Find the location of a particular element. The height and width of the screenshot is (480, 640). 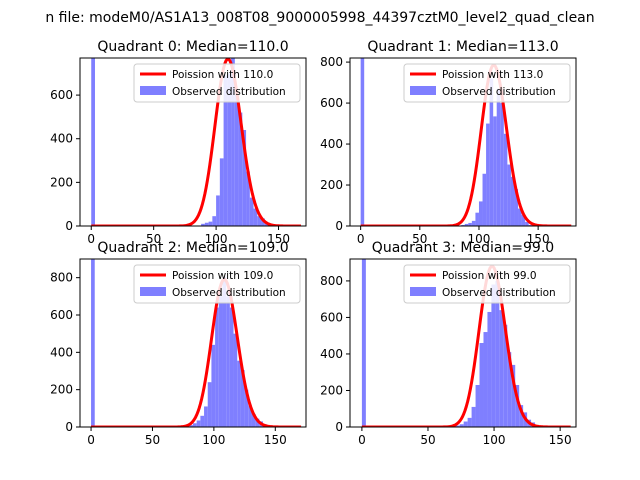

quadrant-3-y-tick-label: 0 is located at coordinates (339, 427).